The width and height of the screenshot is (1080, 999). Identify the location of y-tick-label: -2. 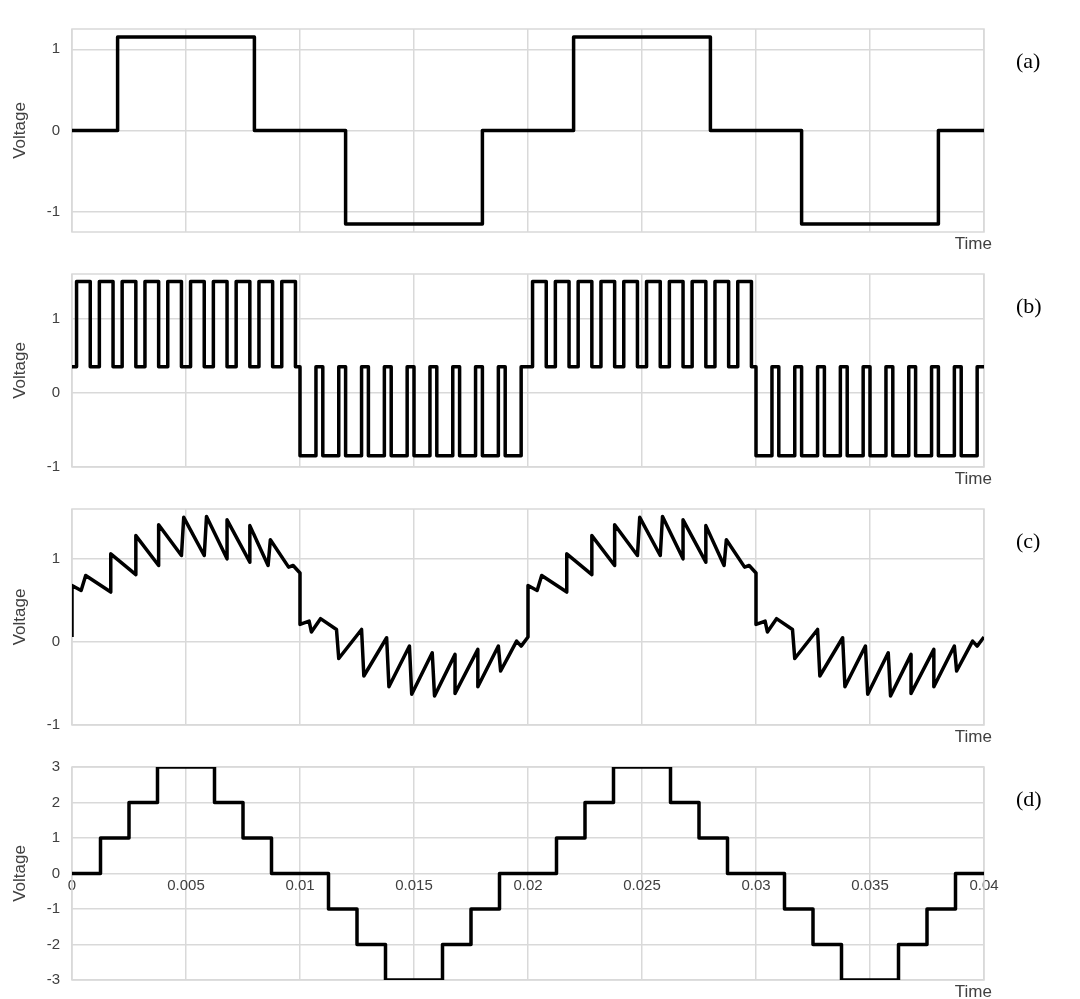
(53, 943).